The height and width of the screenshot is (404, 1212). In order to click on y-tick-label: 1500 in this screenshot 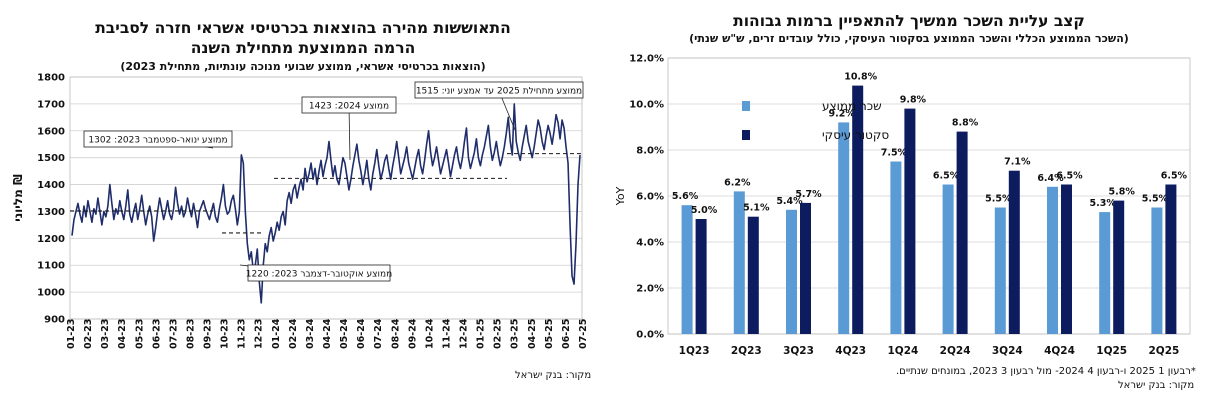, I will do `click(51, 158)`.